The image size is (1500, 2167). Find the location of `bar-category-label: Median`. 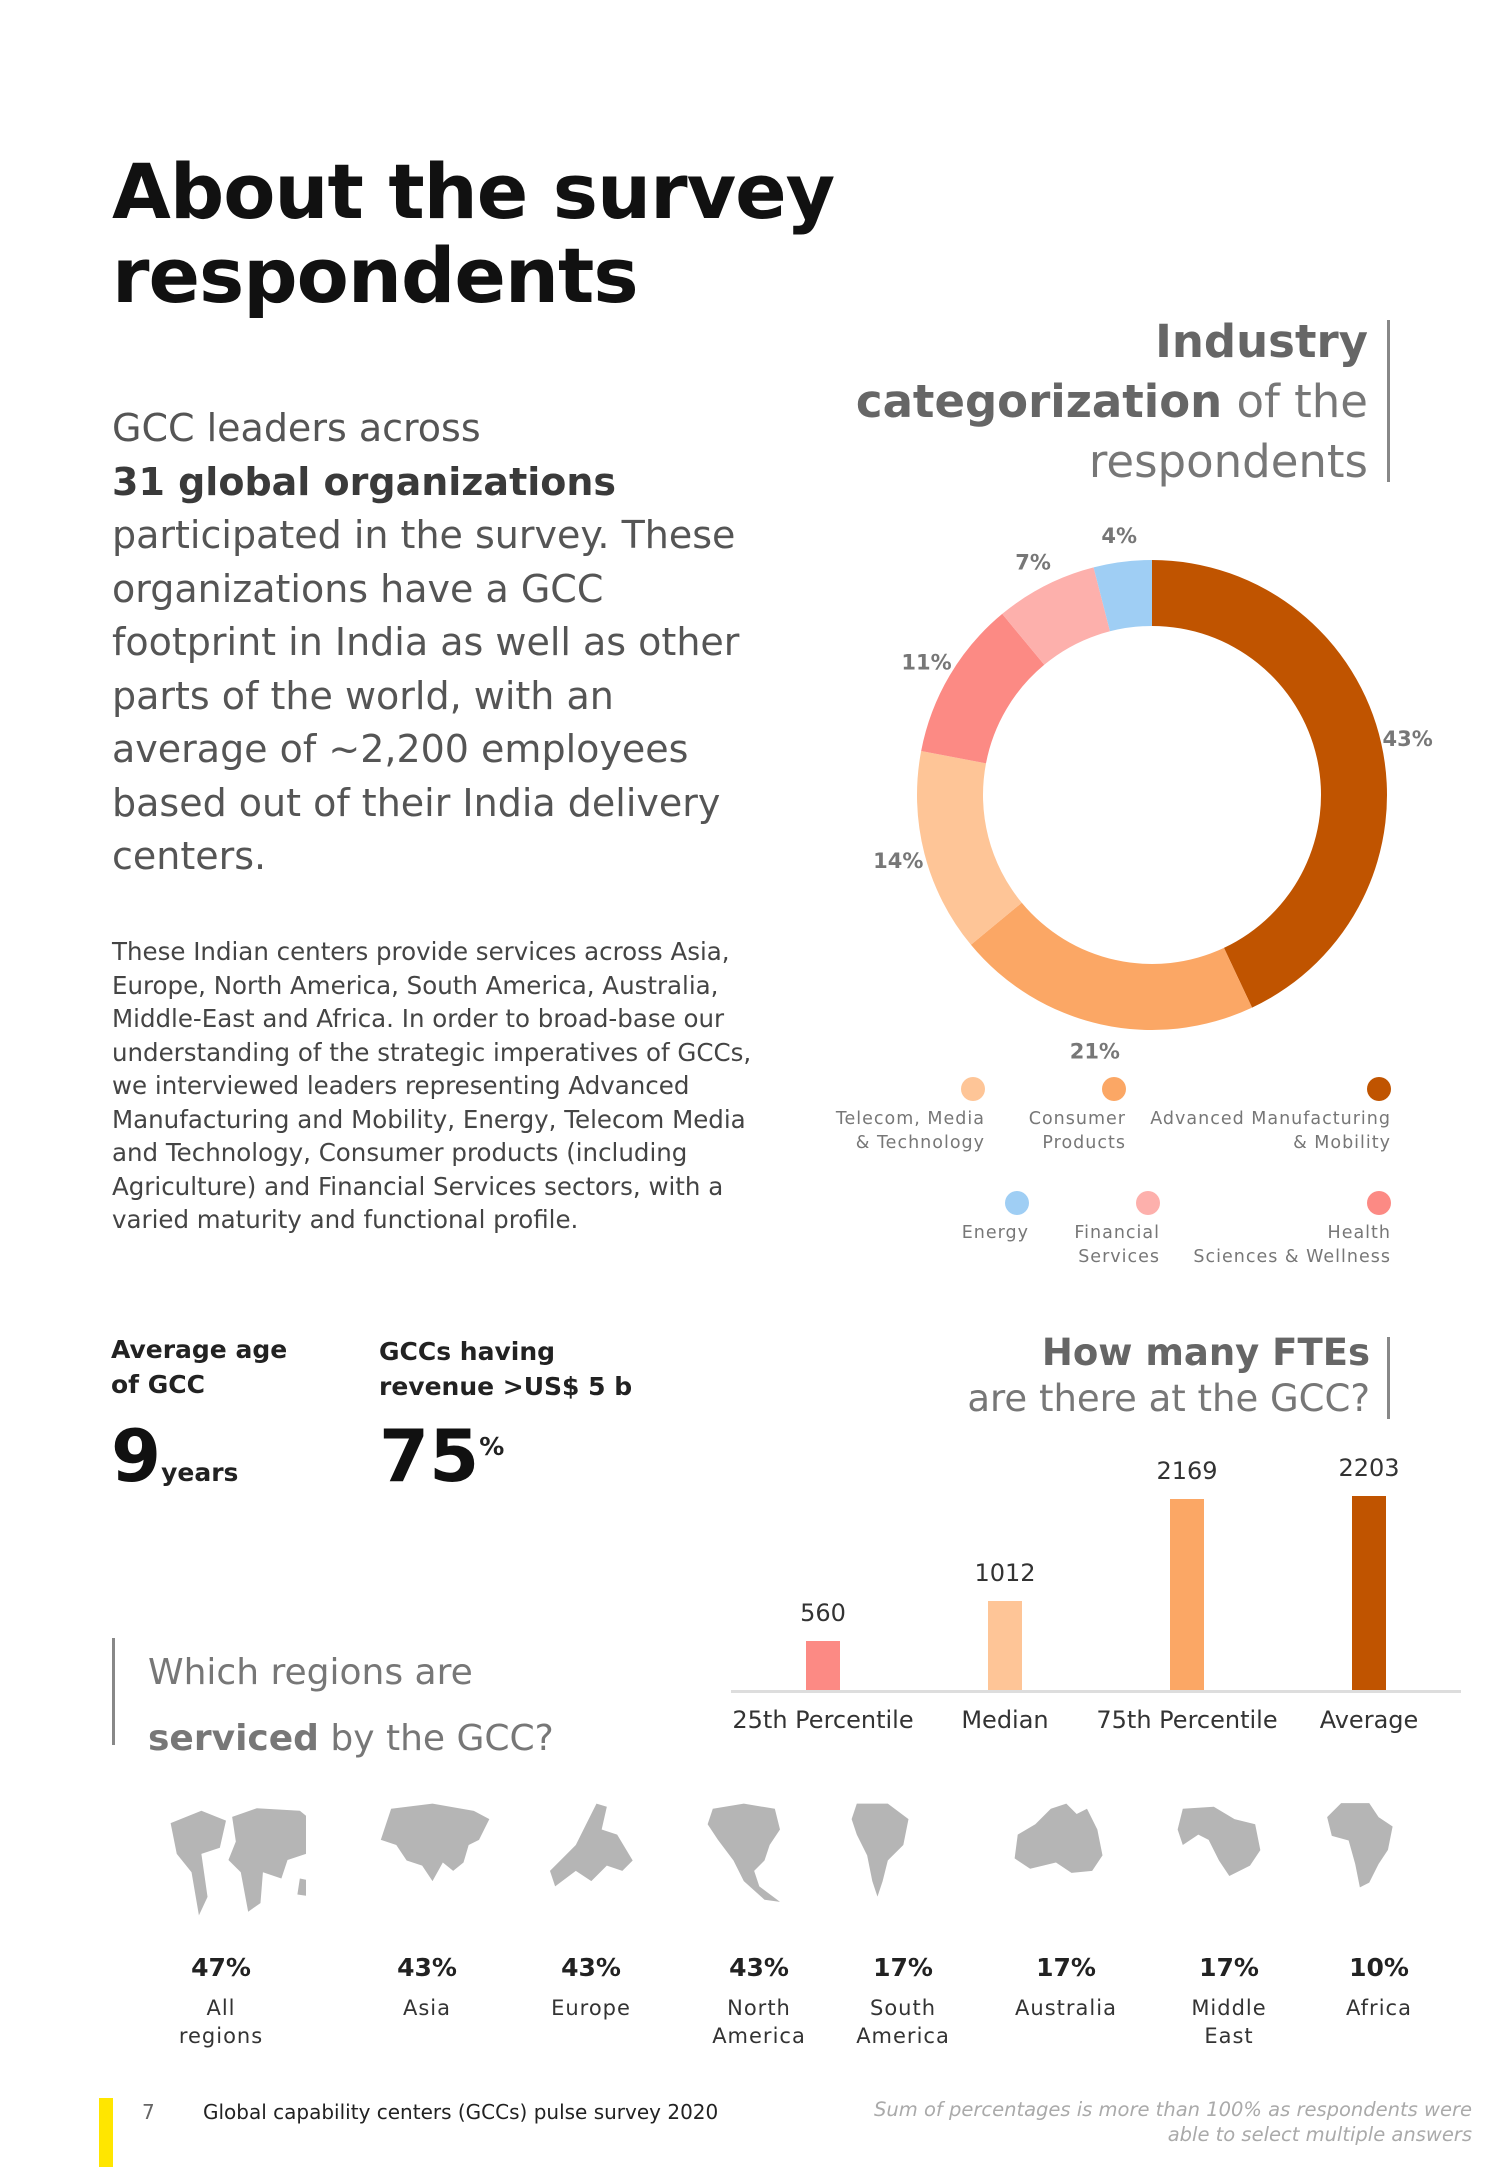

bar-category-label: Median is located at coordinates (1005, 1720).